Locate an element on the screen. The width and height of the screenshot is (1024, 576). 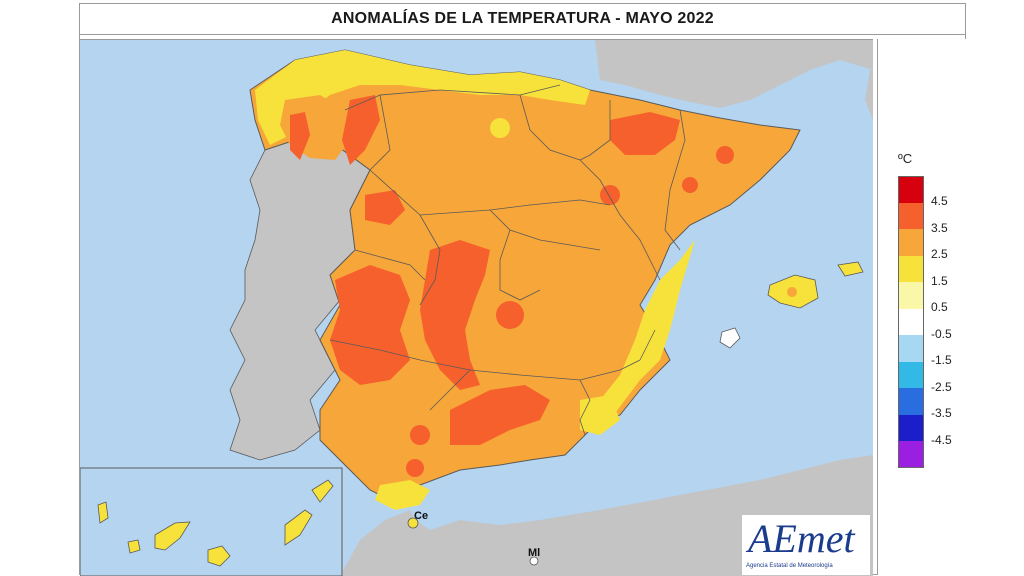
title-bar: ANOMALÍAS DE LA TEMPERATURA - MAYO 2022 is located at coordinates (522, 19).